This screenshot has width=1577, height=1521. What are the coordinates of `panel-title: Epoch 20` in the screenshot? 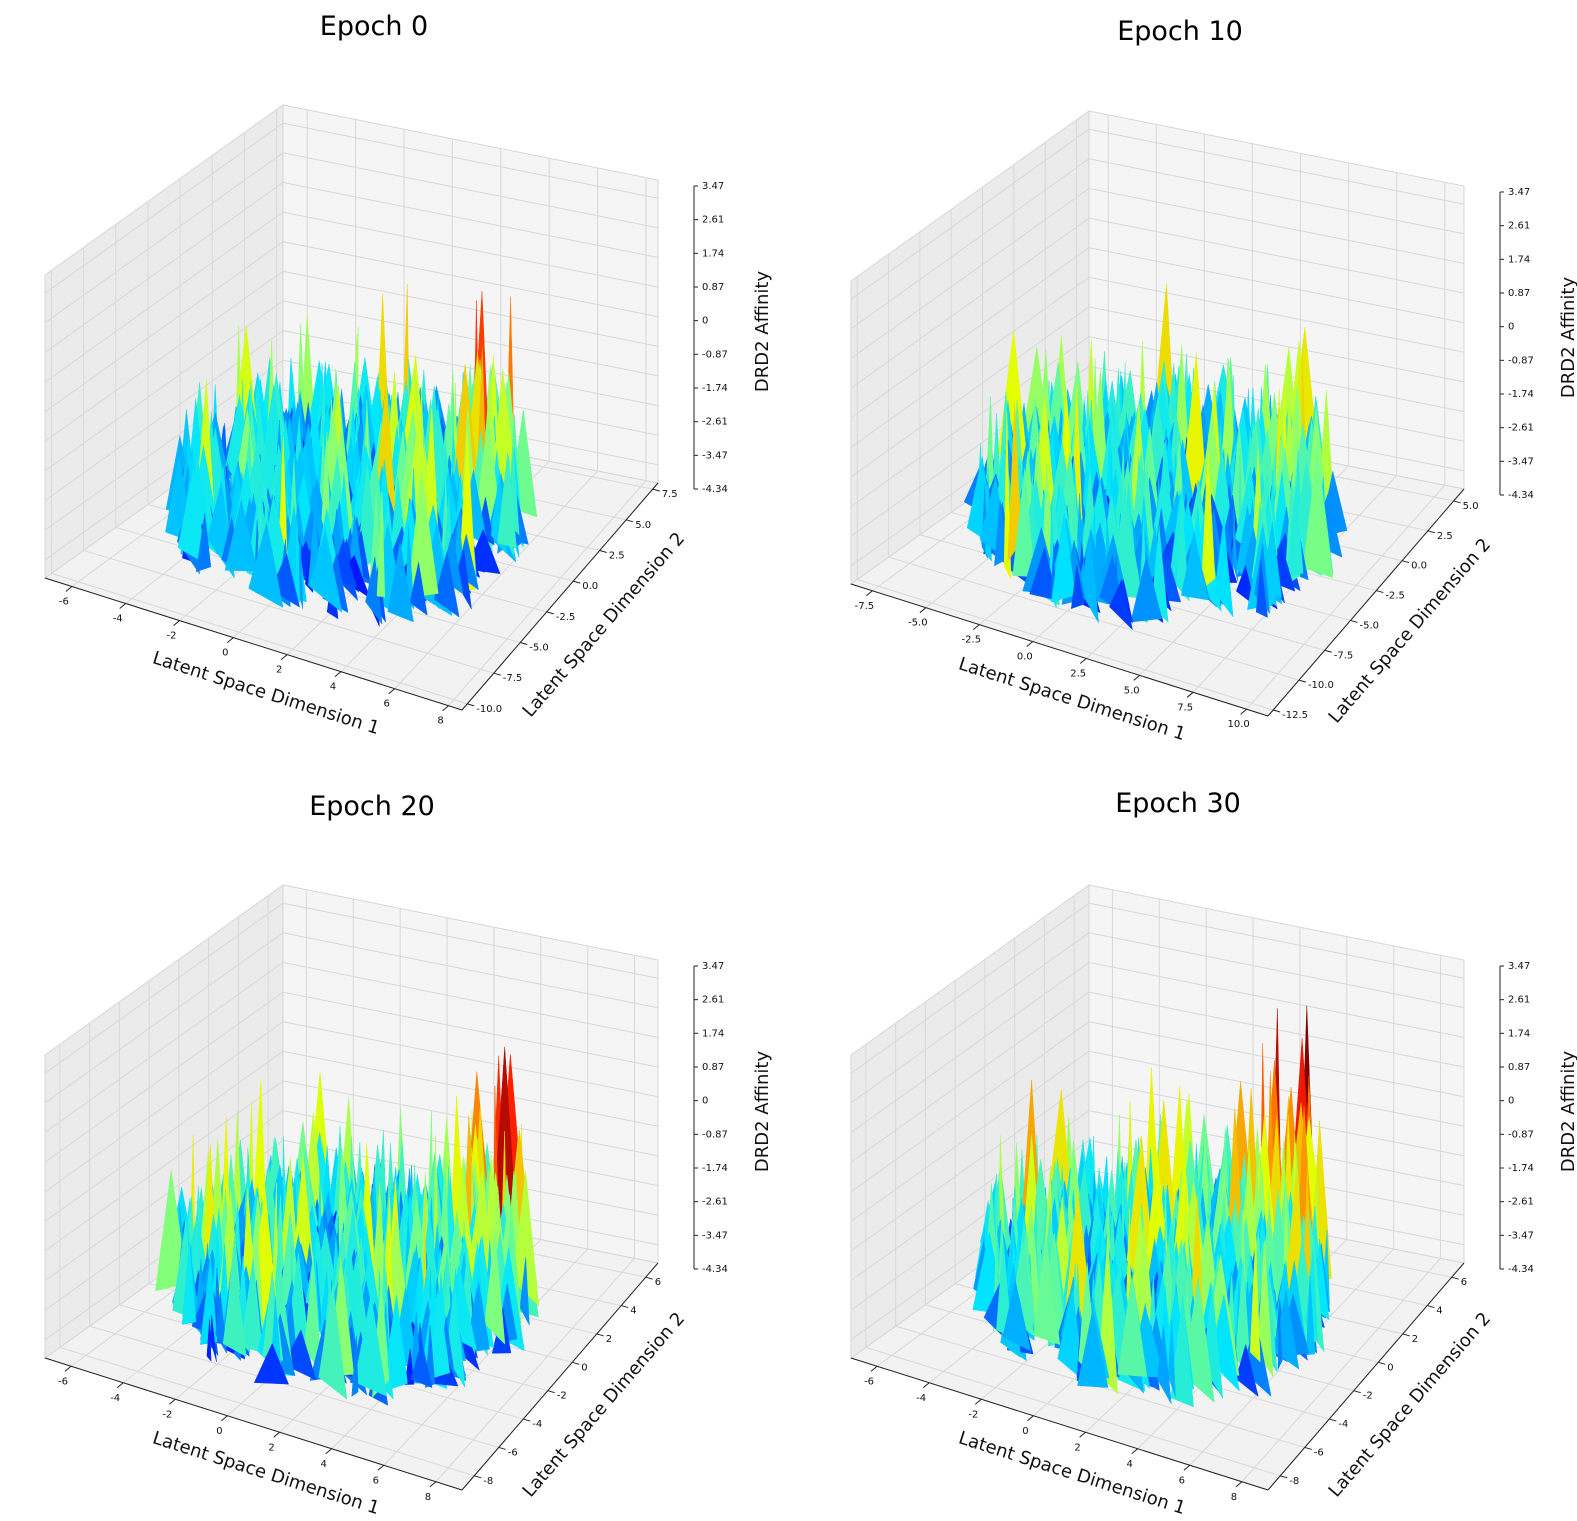 It's located at (372, 806).